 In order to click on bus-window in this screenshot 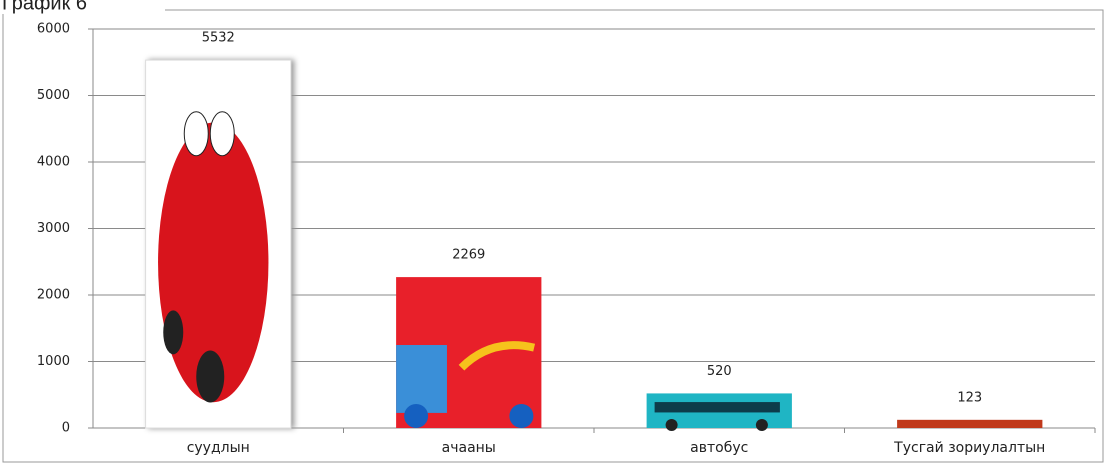, I will do `click(717, 407)`.